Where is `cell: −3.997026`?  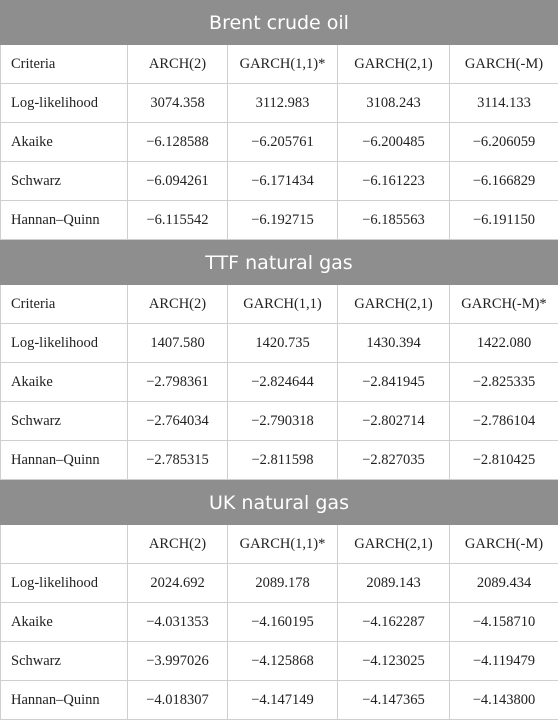 cell: −3.997026 is located at coordinates (178, 661).